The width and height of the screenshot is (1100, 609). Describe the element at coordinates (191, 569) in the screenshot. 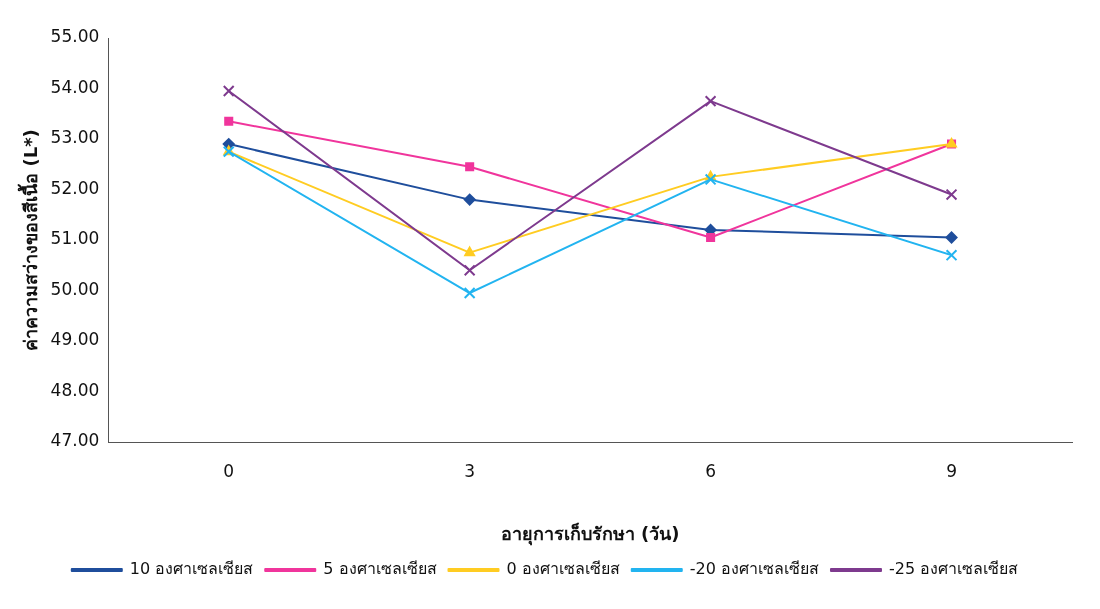

I see `legend-label: 10 องศาเซลเซียส` at that location.